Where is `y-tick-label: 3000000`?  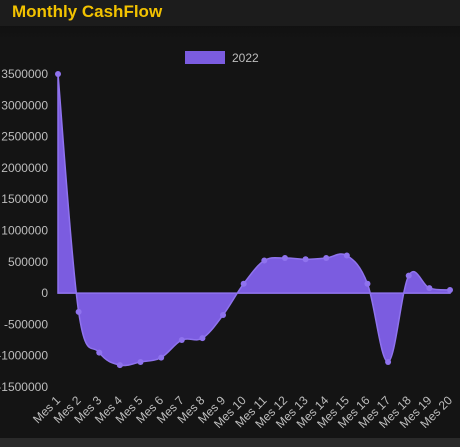 y-tick-label: 3000000 is located at coordinates (24, 105).